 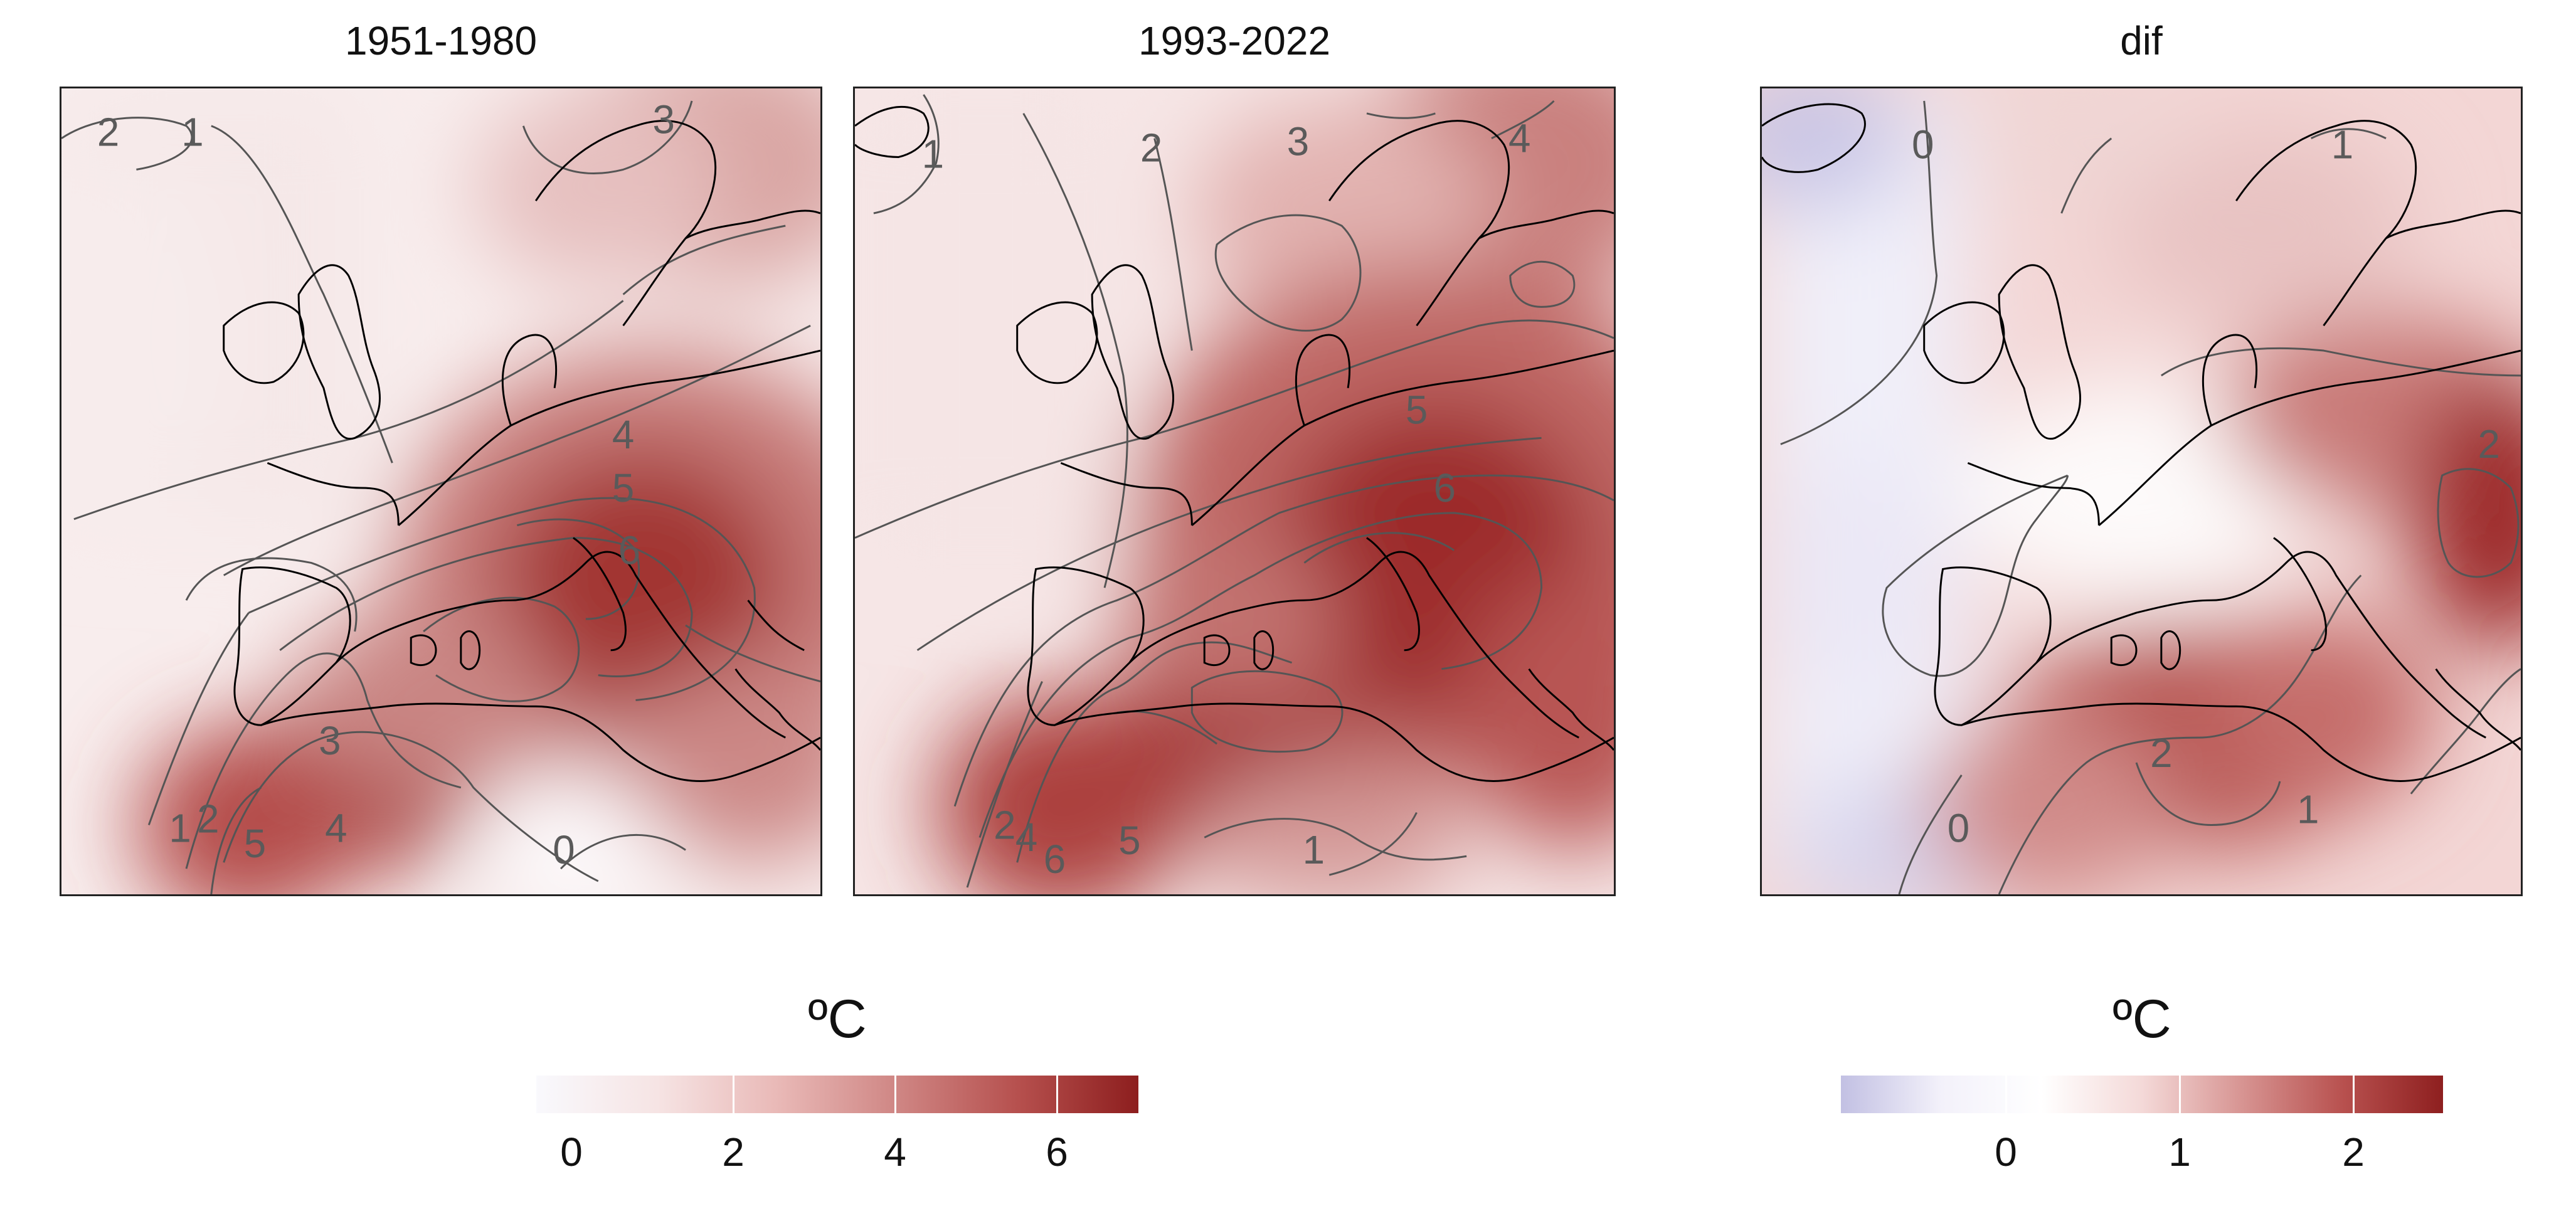 I want to click on colorbar-difference: ºC 0 1 2, so click(x=2142, y=1085).